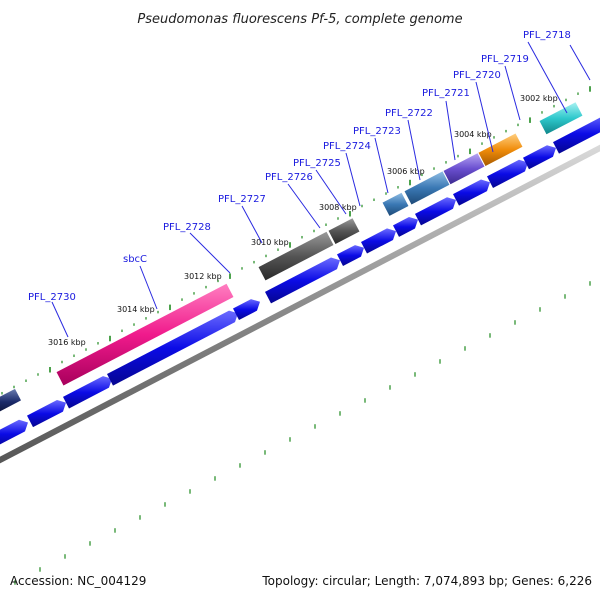 The image size is (600, 600). Describe the element at coordinates (446, 93) in the screenshot. I see `gene-label: PFL_2721` at that location.